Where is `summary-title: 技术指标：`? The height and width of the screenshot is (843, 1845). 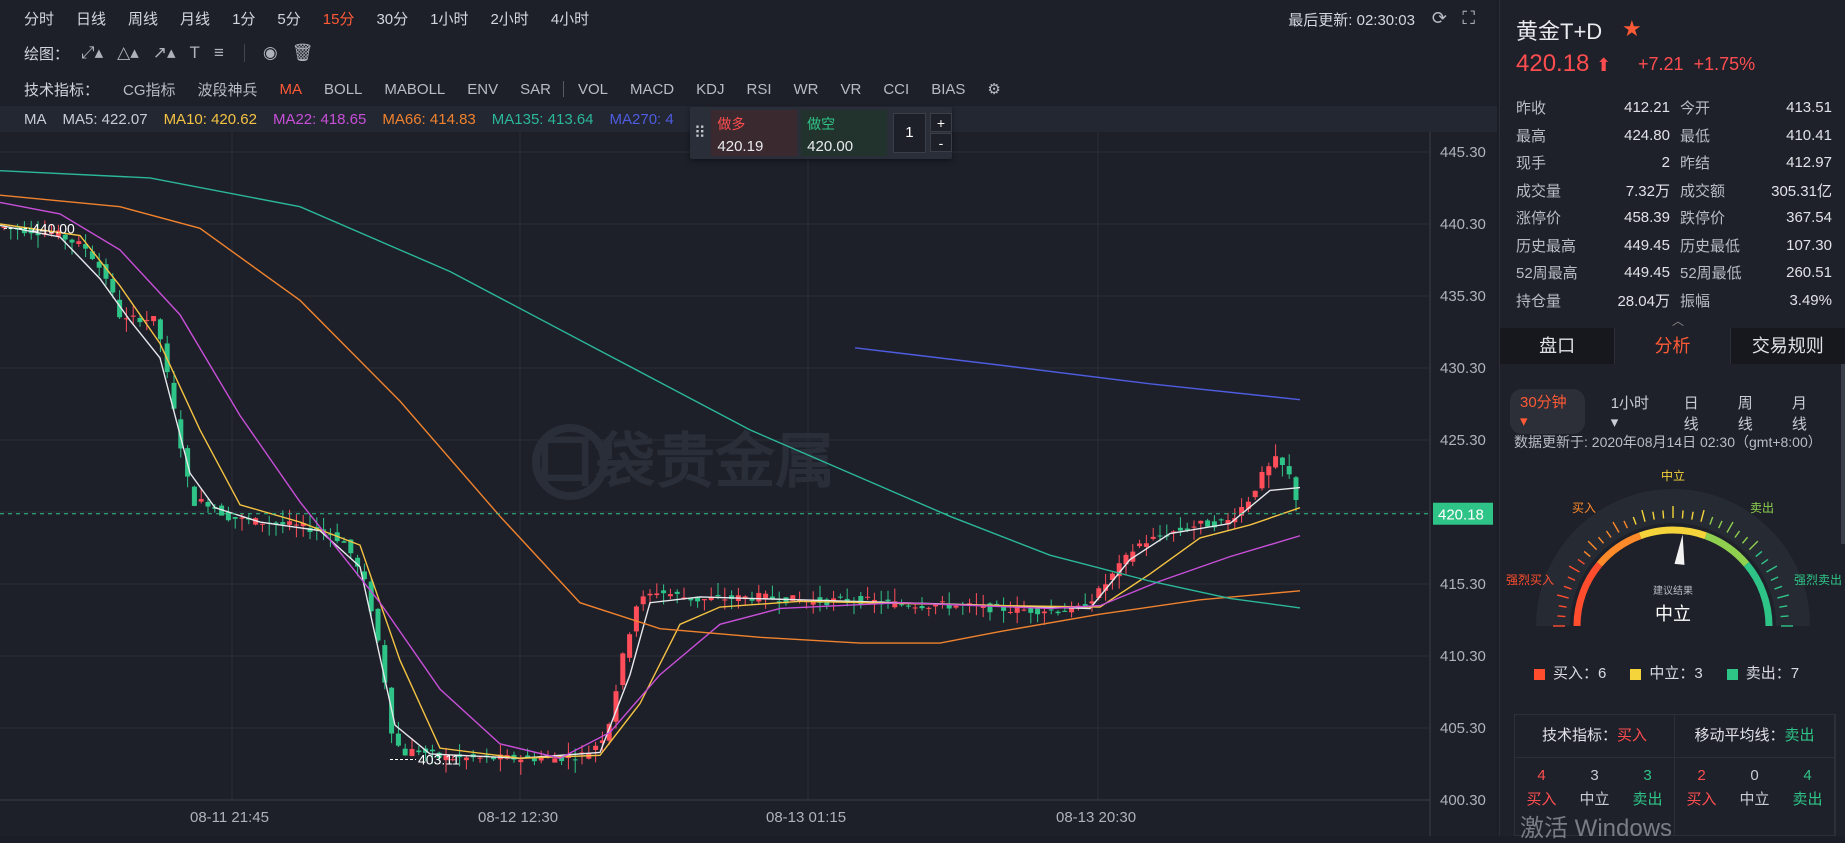
summary-title: 技术指标： is located at coordinates (1579, 735).